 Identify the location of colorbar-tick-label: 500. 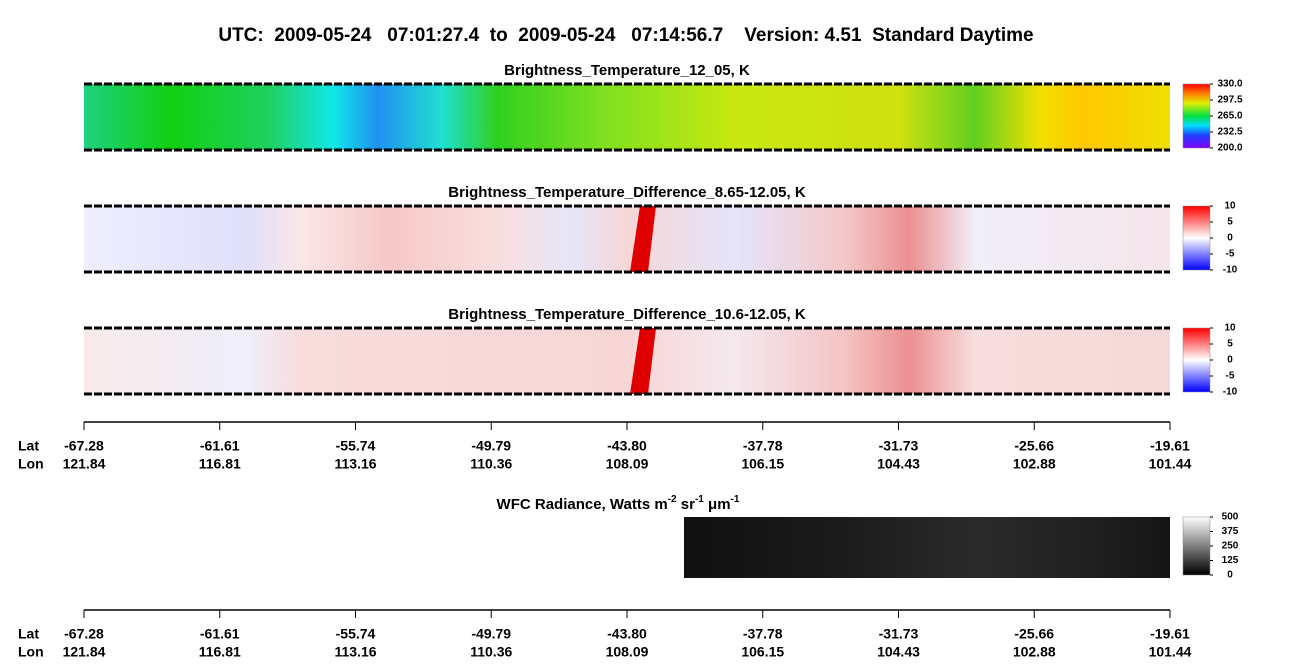
(1230, 517).